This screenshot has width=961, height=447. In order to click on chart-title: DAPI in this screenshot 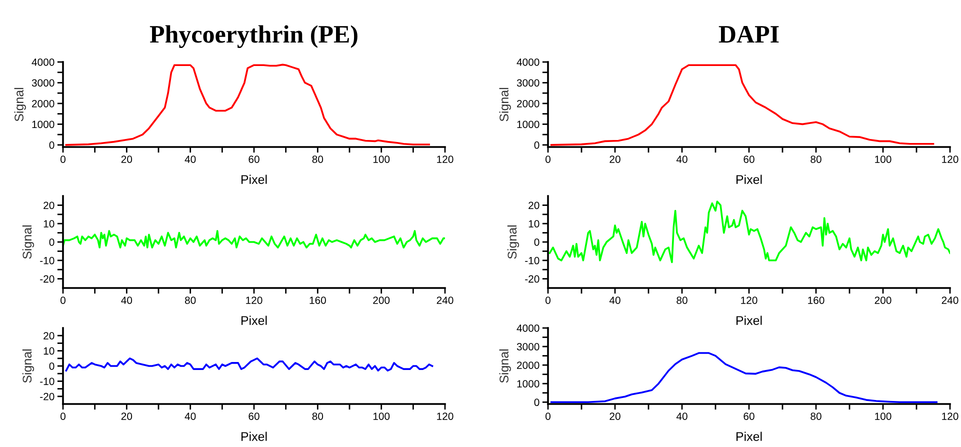, I will do `click(748, 34)`.